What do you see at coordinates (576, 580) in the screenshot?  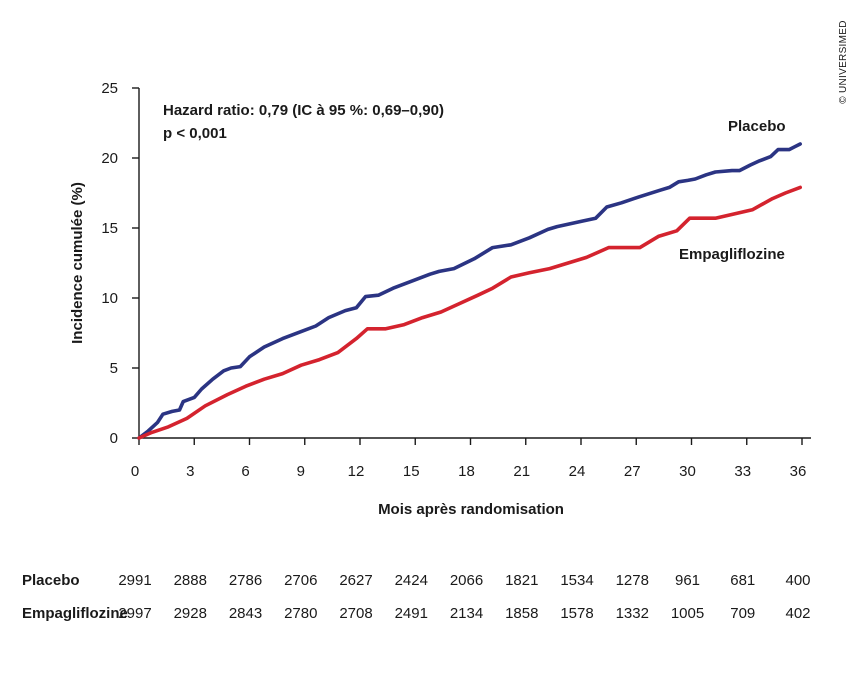 I see `risk-value: 1534` at bounding box center [576, 580].